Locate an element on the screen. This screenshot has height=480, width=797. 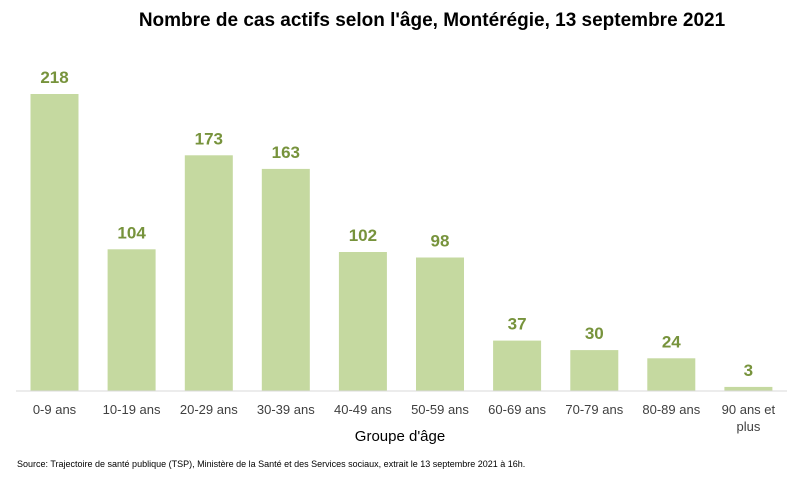
x-tick-label: 40-49 ans is located at coordinates (363, 409).